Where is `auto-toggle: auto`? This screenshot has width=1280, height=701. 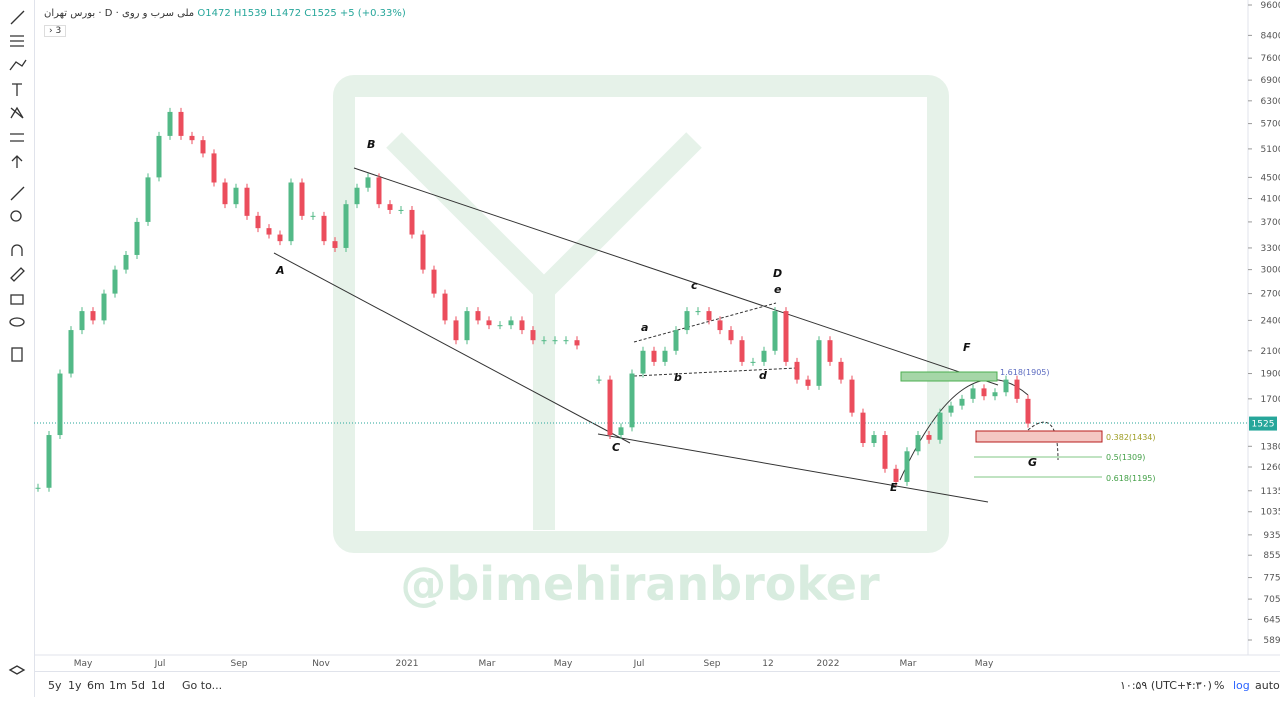
auto-toggle: auto is located at coordinates (1267, 685).